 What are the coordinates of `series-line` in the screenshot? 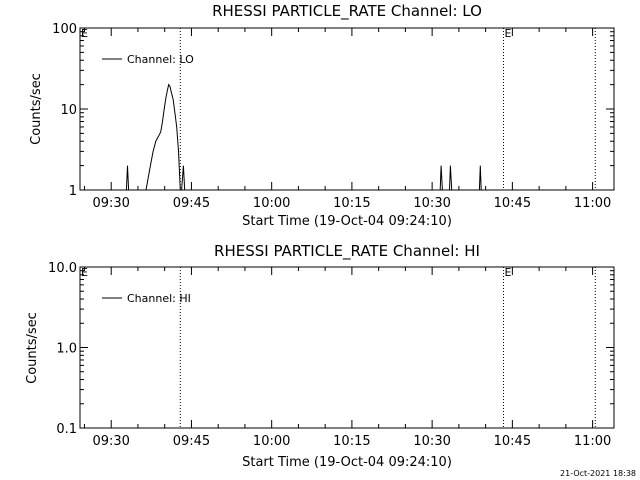 It's located at (303, 137).